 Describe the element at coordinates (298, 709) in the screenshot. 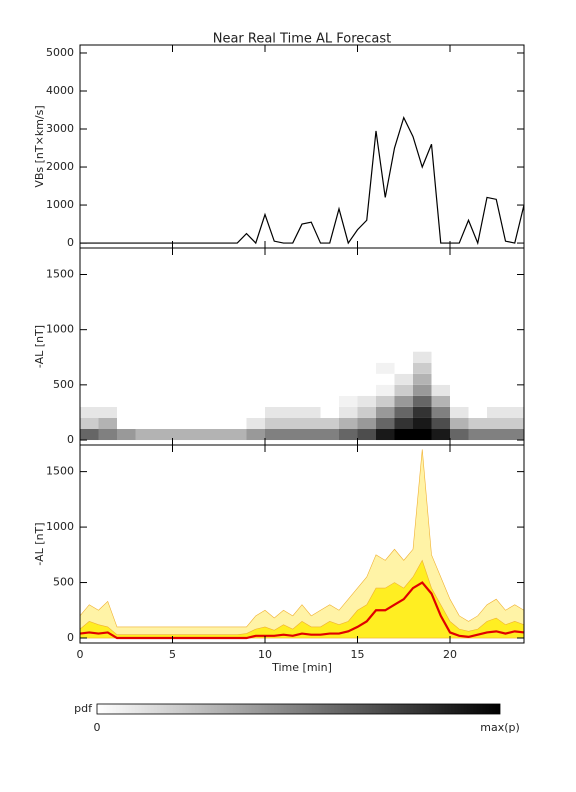

I see `colorbar` at that location.